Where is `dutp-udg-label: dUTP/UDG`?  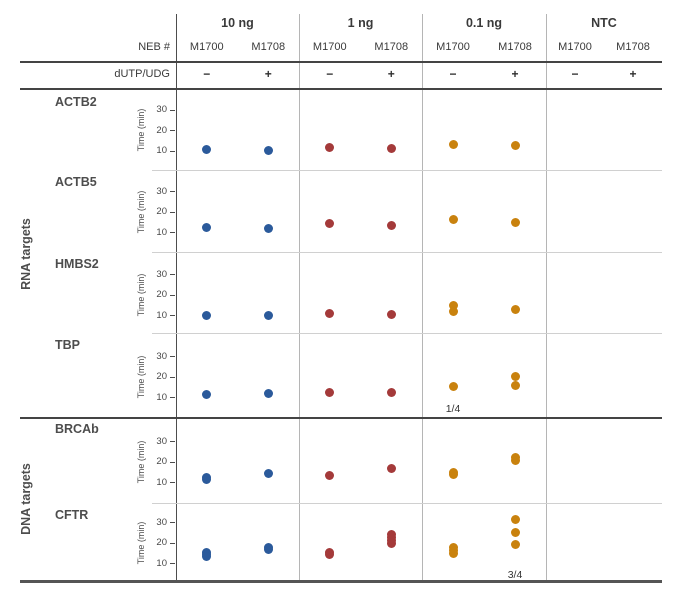 dutp-udg-label: dUTP/UDG is located at coordinates (142, 74).